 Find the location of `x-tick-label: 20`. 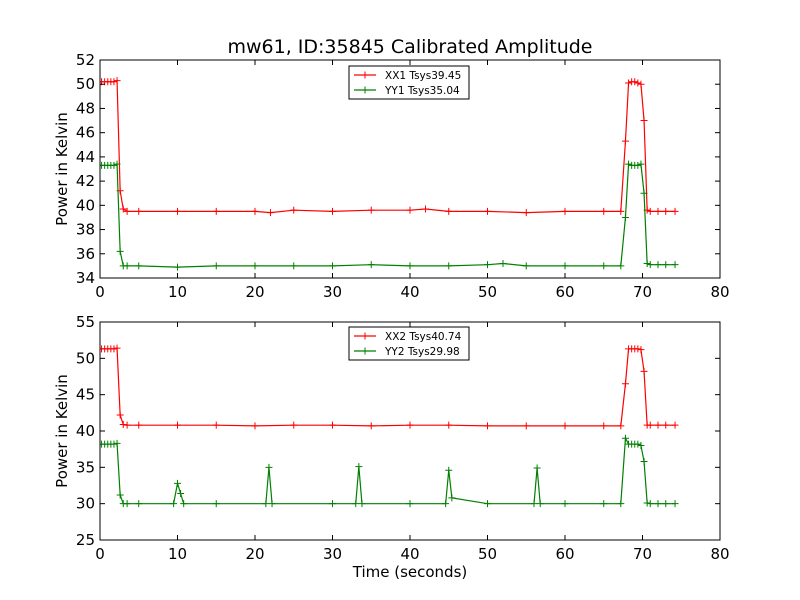

x-tick-label: 20 is located at coordinates (254, 292).